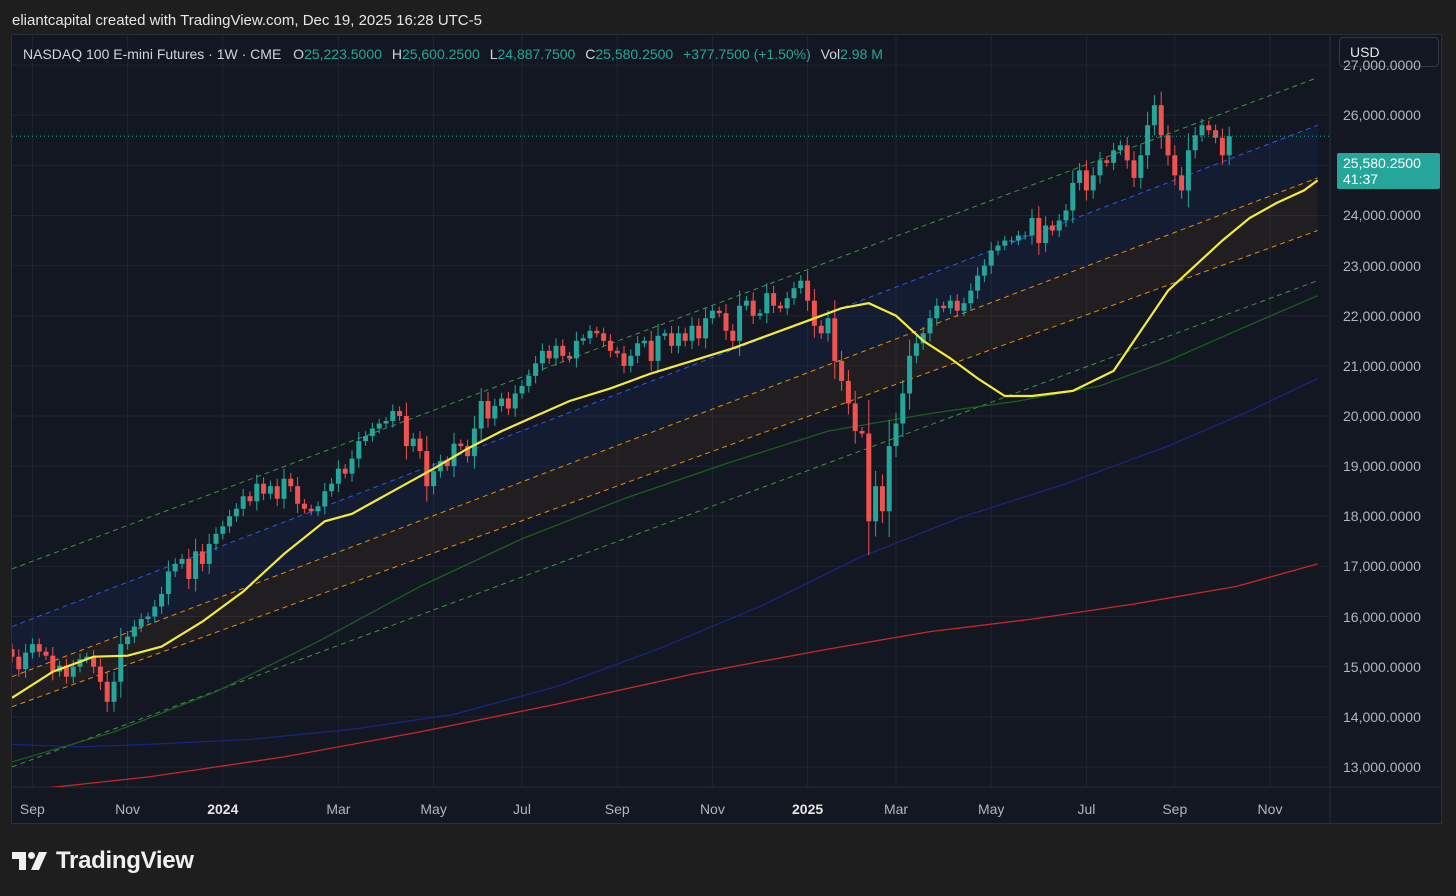  Describe the element at coordinates (1382, 666) in the screenshot. I see `price-tick-label: 15,000.0000` at that location.